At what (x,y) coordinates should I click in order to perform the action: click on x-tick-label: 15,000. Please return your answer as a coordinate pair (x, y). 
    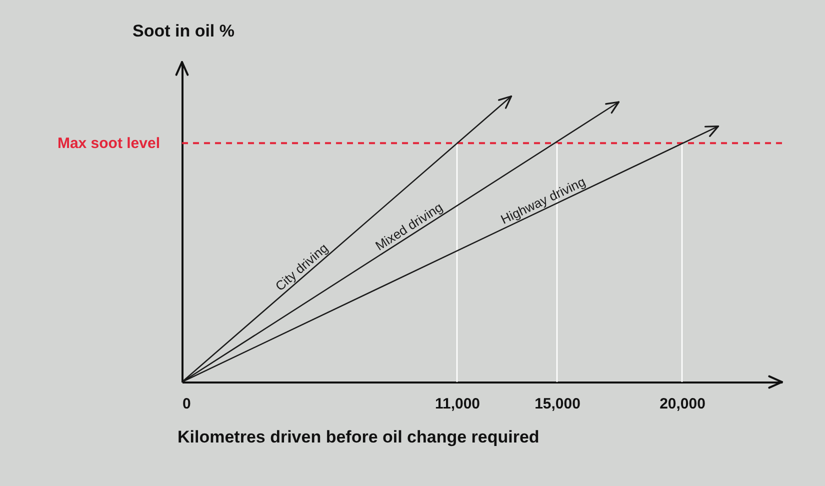
    Looking at the image, I should click on (557, 404).